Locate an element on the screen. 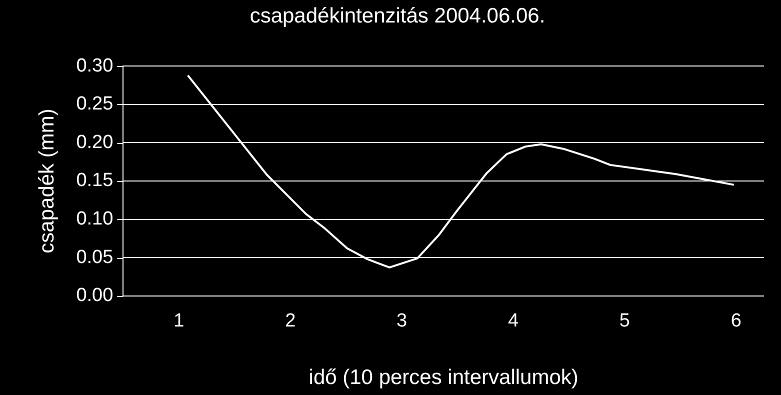 The height and width of the screenshot is (395, 781). x-tick-label: 4 is located at coordinates (513, 321).